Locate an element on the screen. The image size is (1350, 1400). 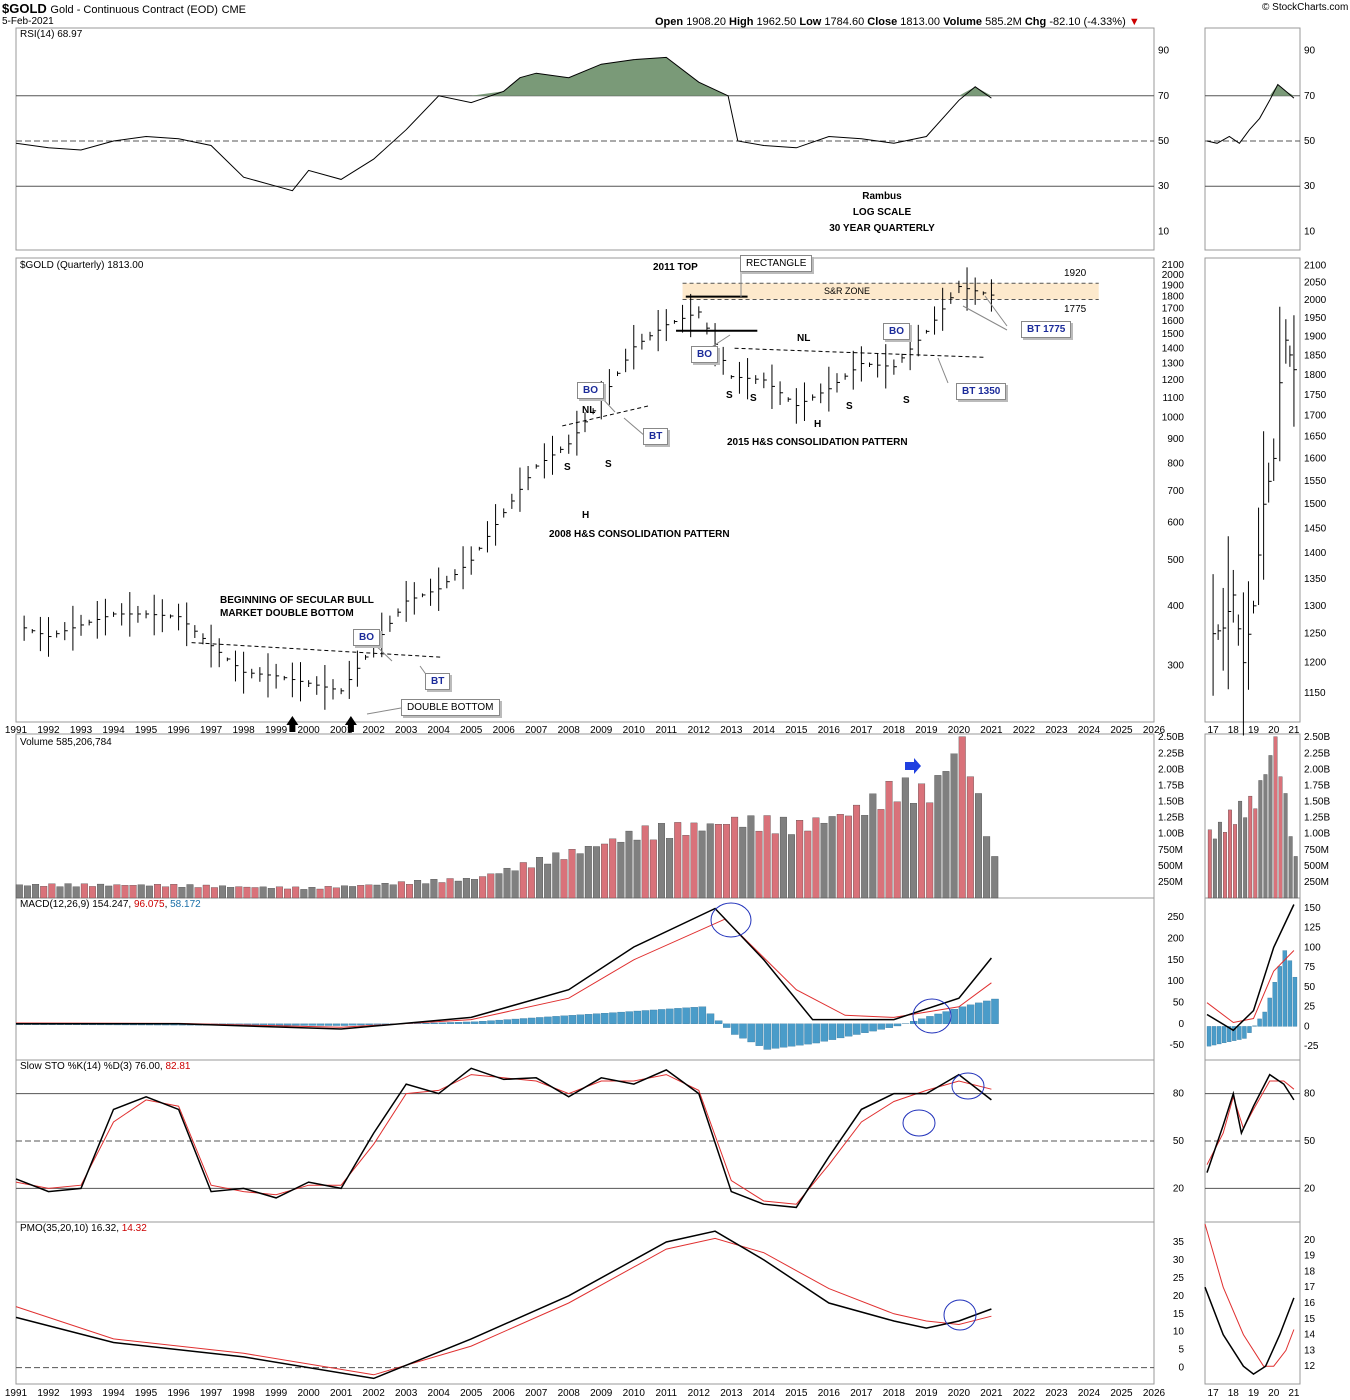
price-tick-400: 400 is located at coordinates (1175, 606).